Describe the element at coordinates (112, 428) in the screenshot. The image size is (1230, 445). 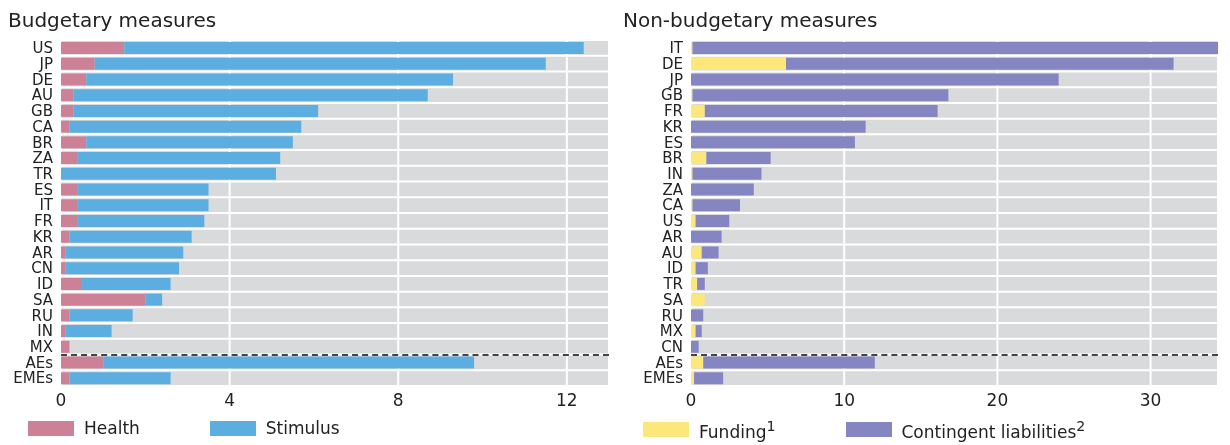
I see `legend-label: Health` at that location.